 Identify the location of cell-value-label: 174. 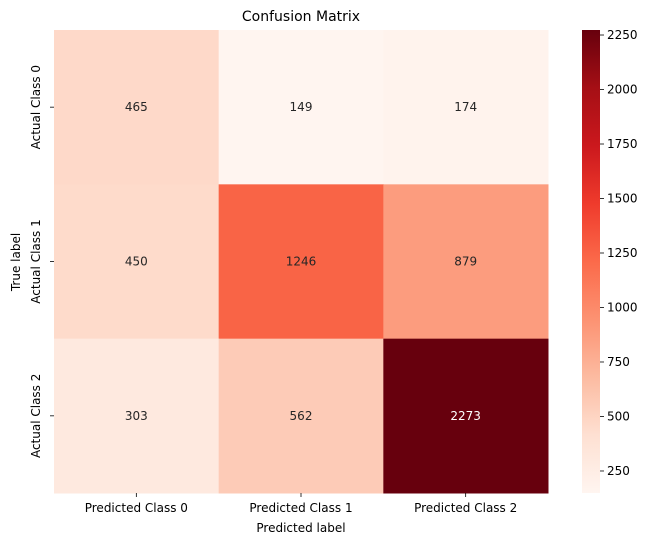
(465, 107).